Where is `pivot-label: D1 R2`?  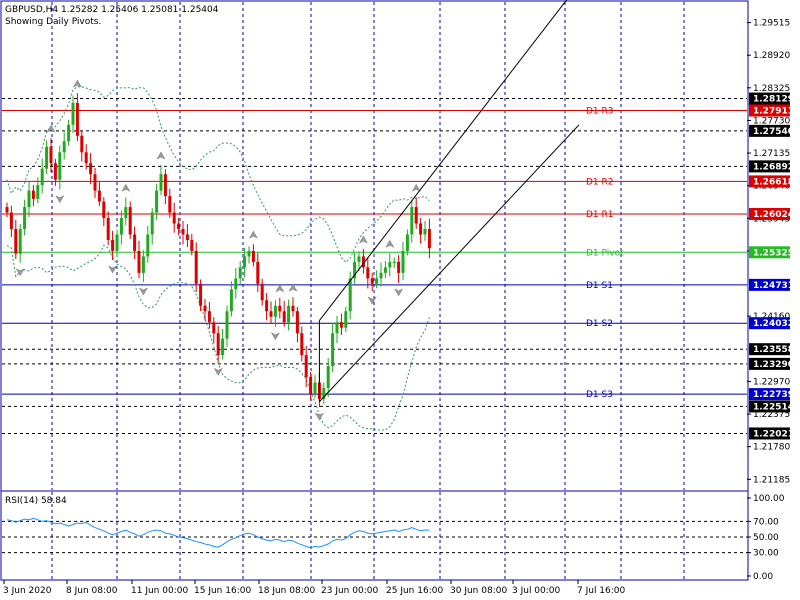 pivot-label: D1 R2 is located at coordinates (600, 182).